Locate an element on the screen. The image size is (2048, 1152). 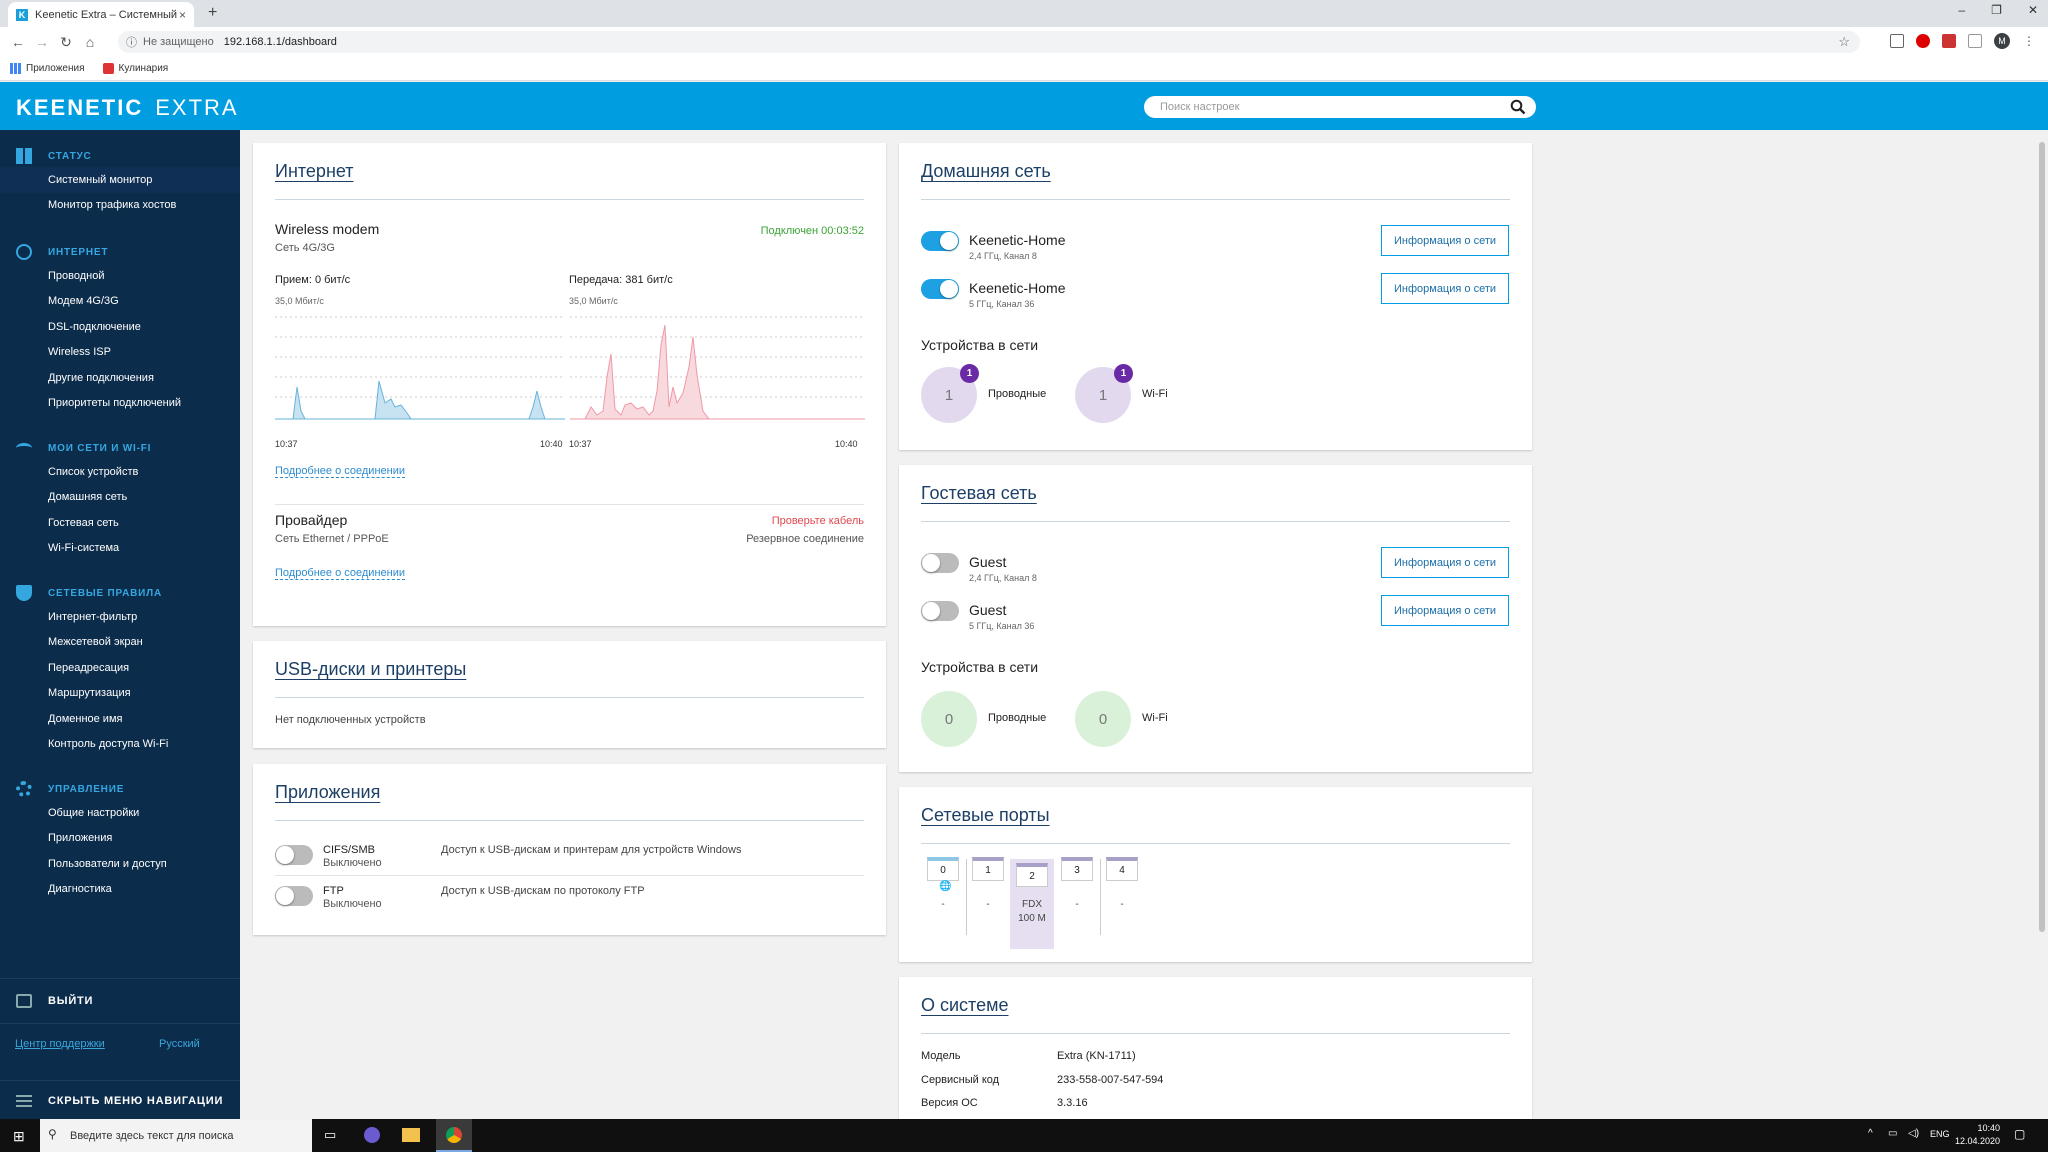
traffic-charts is located at coordinates (570, 368).